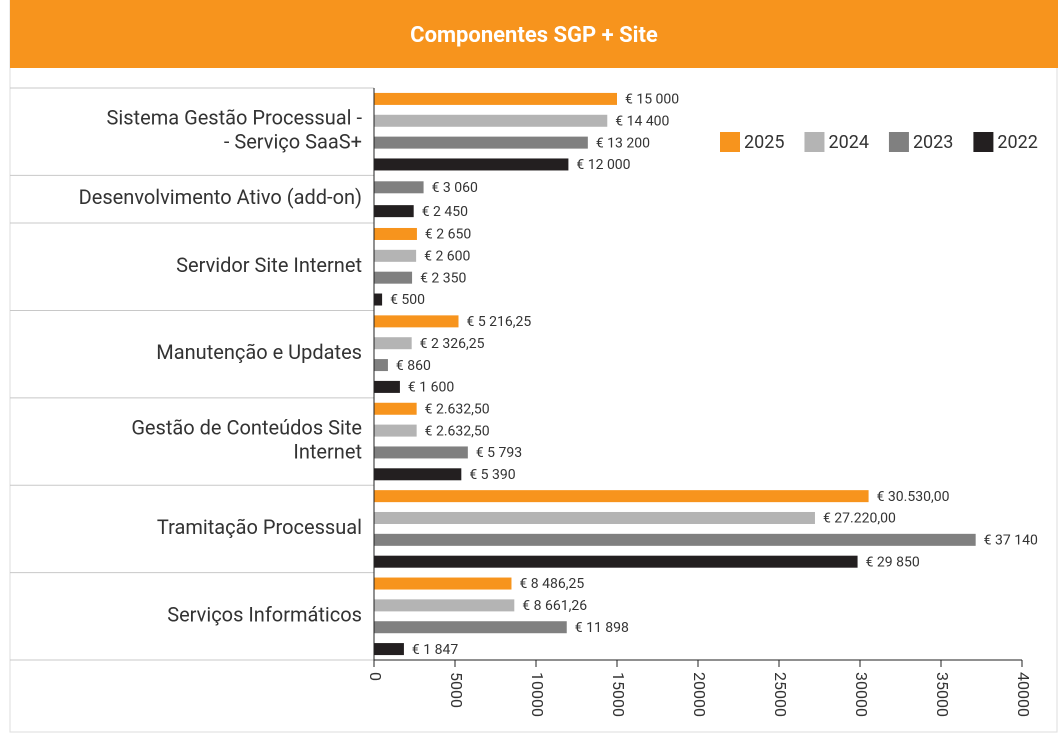 This screenshot has height=733, width=1058. I want to click on value-label: € 2 450, so click(445, 212).